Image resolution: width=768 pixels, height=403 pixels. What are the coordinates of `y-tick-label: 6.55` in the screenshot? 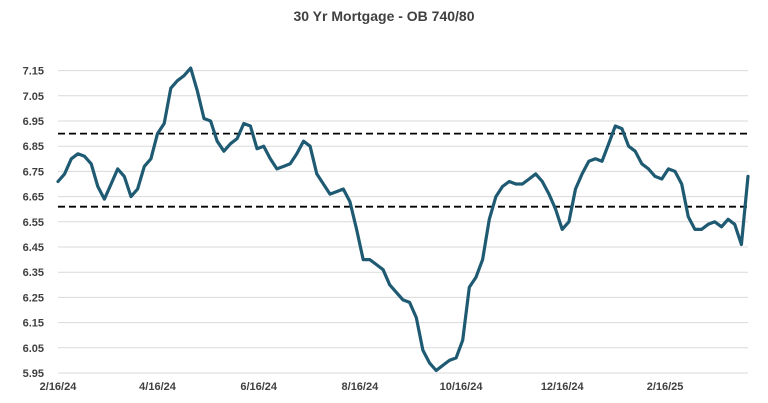 It's located at (33, 223).